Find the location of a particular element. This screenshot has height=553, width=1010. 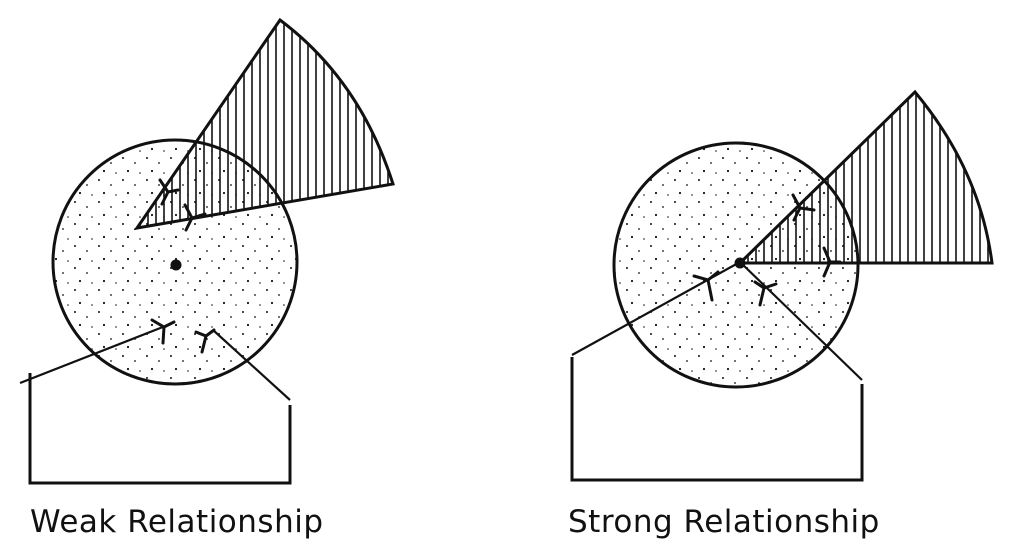

strong-building-outline is located at coordinates (717, 419).